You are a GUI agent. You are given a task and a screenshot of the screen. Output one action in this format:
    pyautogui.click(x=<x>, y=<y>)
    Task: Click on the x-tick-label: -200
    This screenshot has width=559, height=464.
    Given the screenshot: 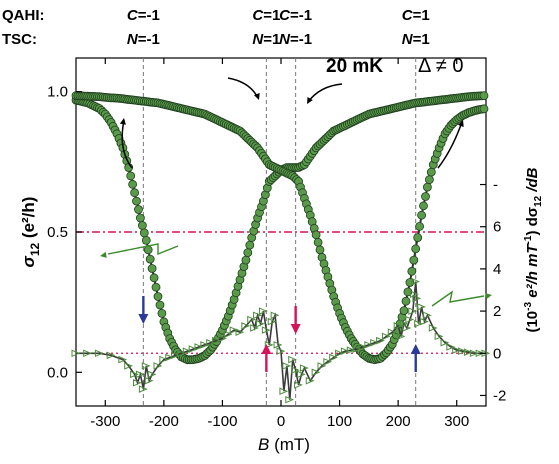 What is the action you would take?
    pyautogui.click(x=164, y=421)
    